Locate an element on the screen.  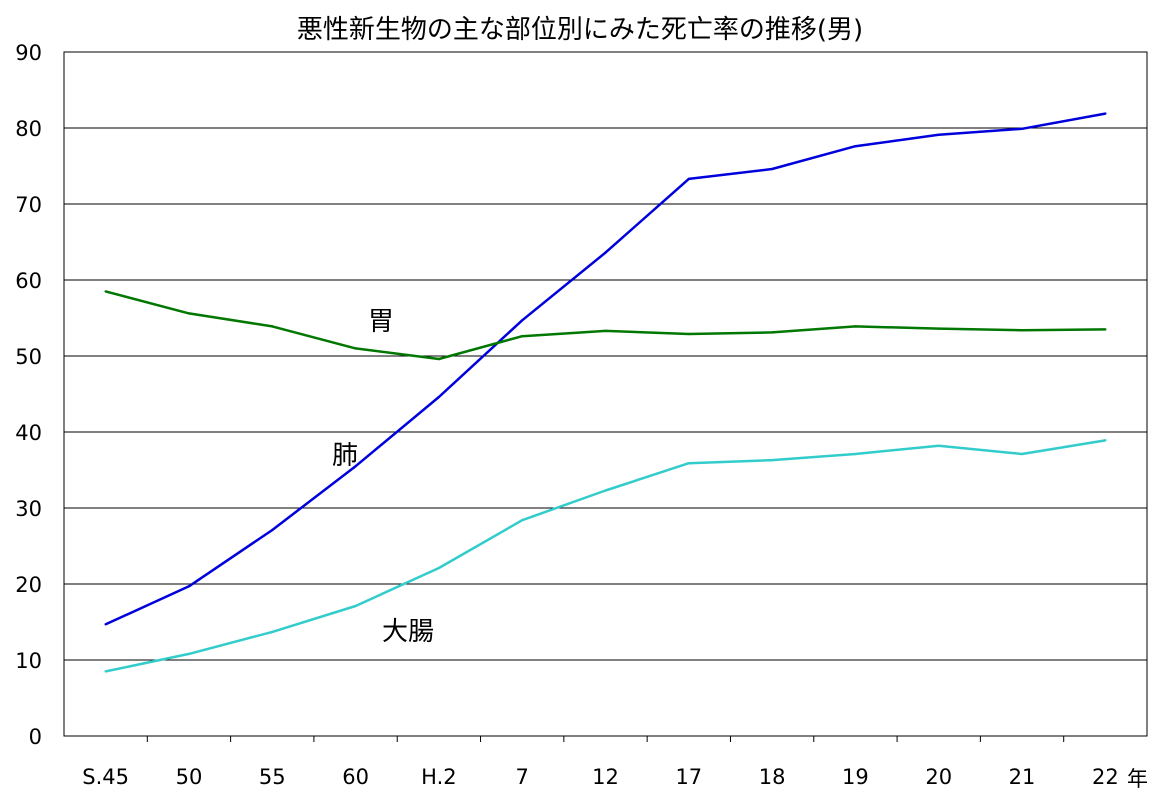
x-tick-label: 20 is located at coordinates (938, 777).